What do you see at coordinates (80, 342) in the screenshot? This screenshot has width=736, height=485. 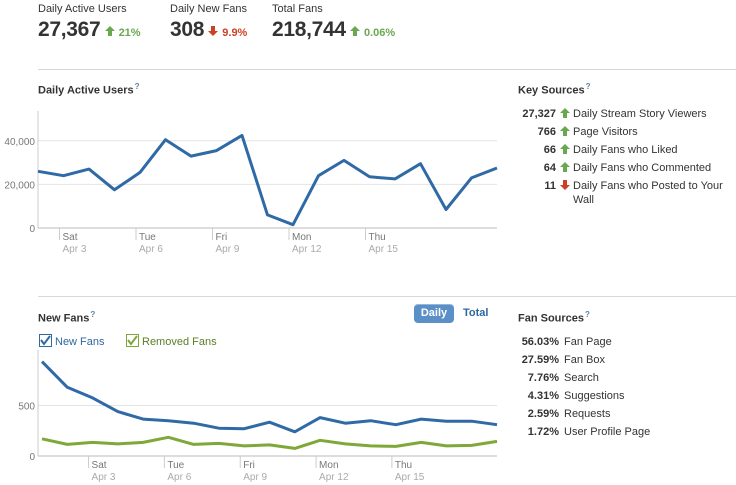 I see `legend-label: New Fans` at bounding box center [80, 342].